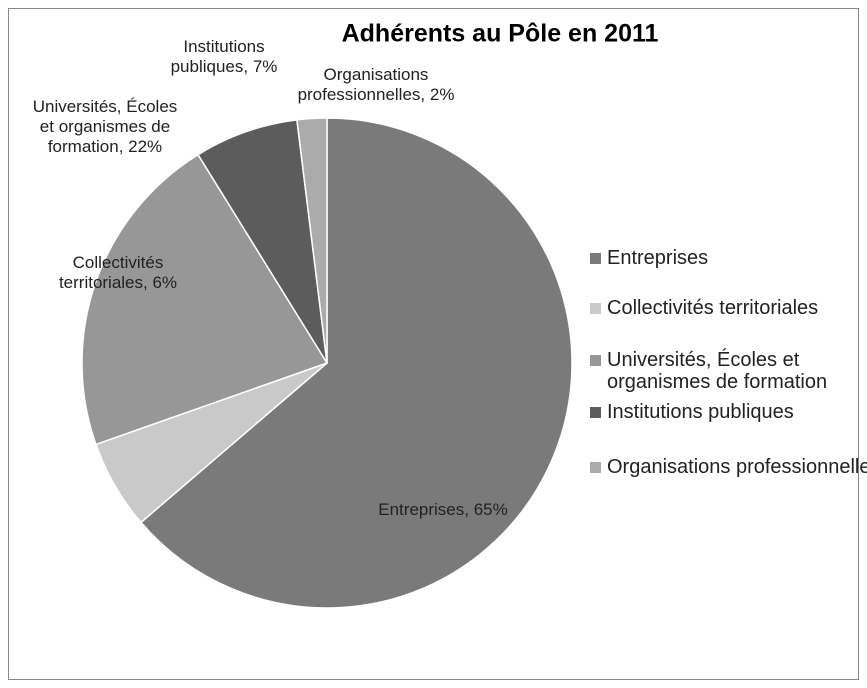 Image resolution: width=867 pixels, height=688 pixels. Describe the element at coordinates (443, 509) in the screenshot. I see `data-label: Entreprises, 65%` at that location.